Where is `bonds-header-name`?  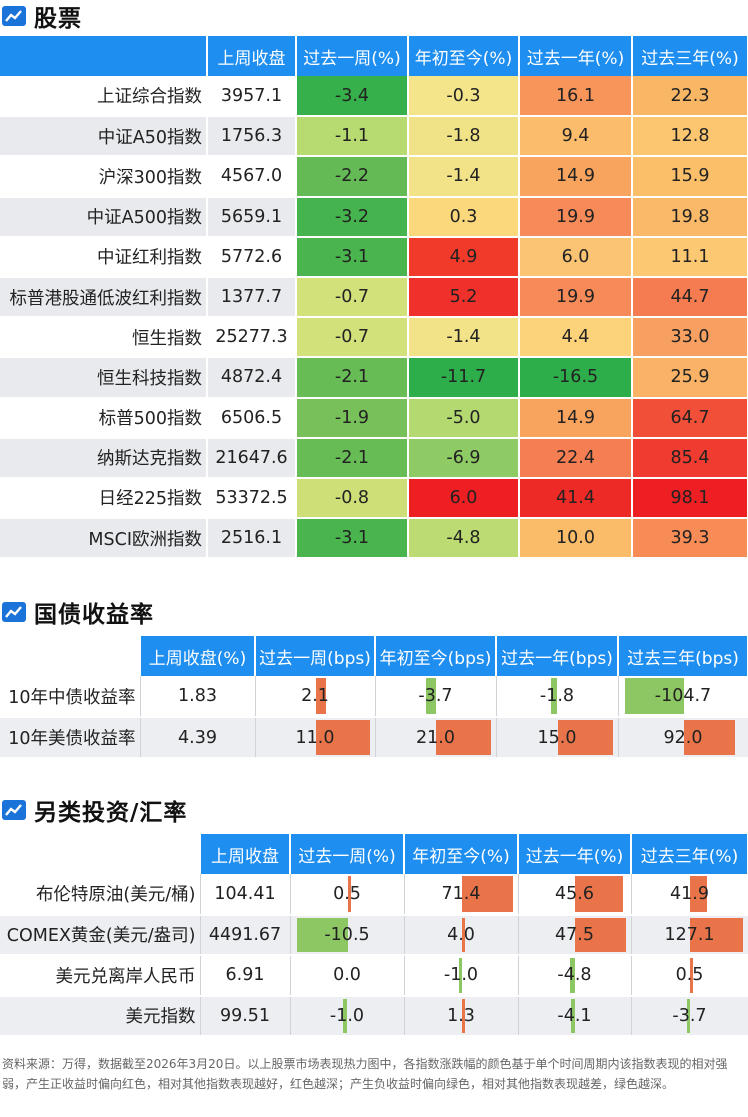 bonds-header-name is located at coordinates (70, 656).